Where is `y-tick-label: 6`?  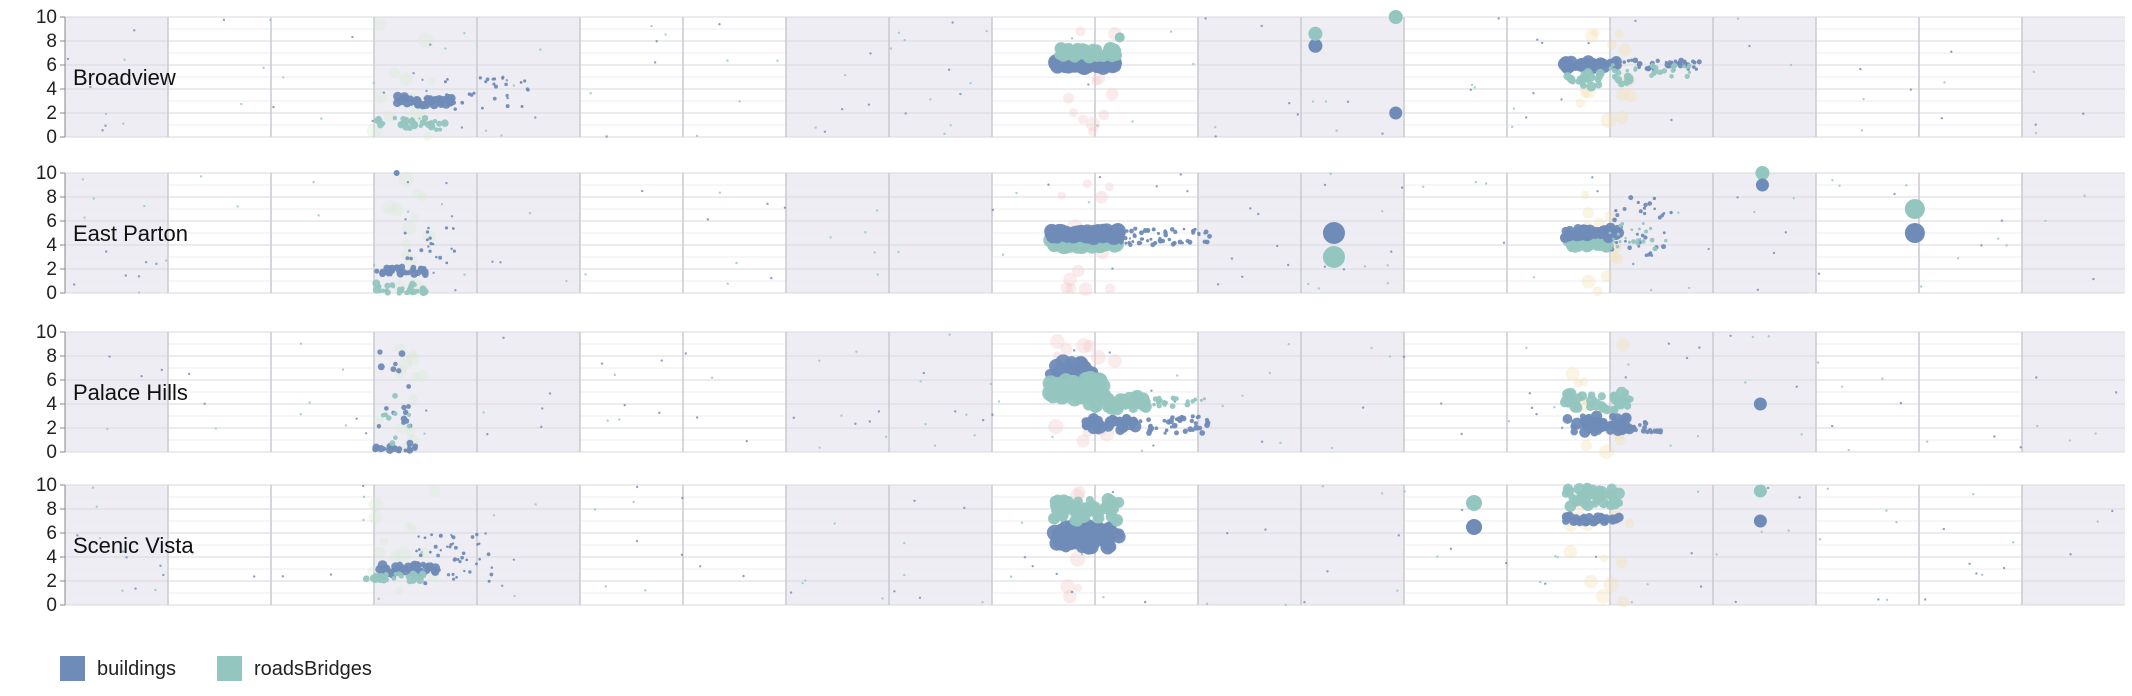
y-tick-label: 6 is located at coordinates (51, 380).